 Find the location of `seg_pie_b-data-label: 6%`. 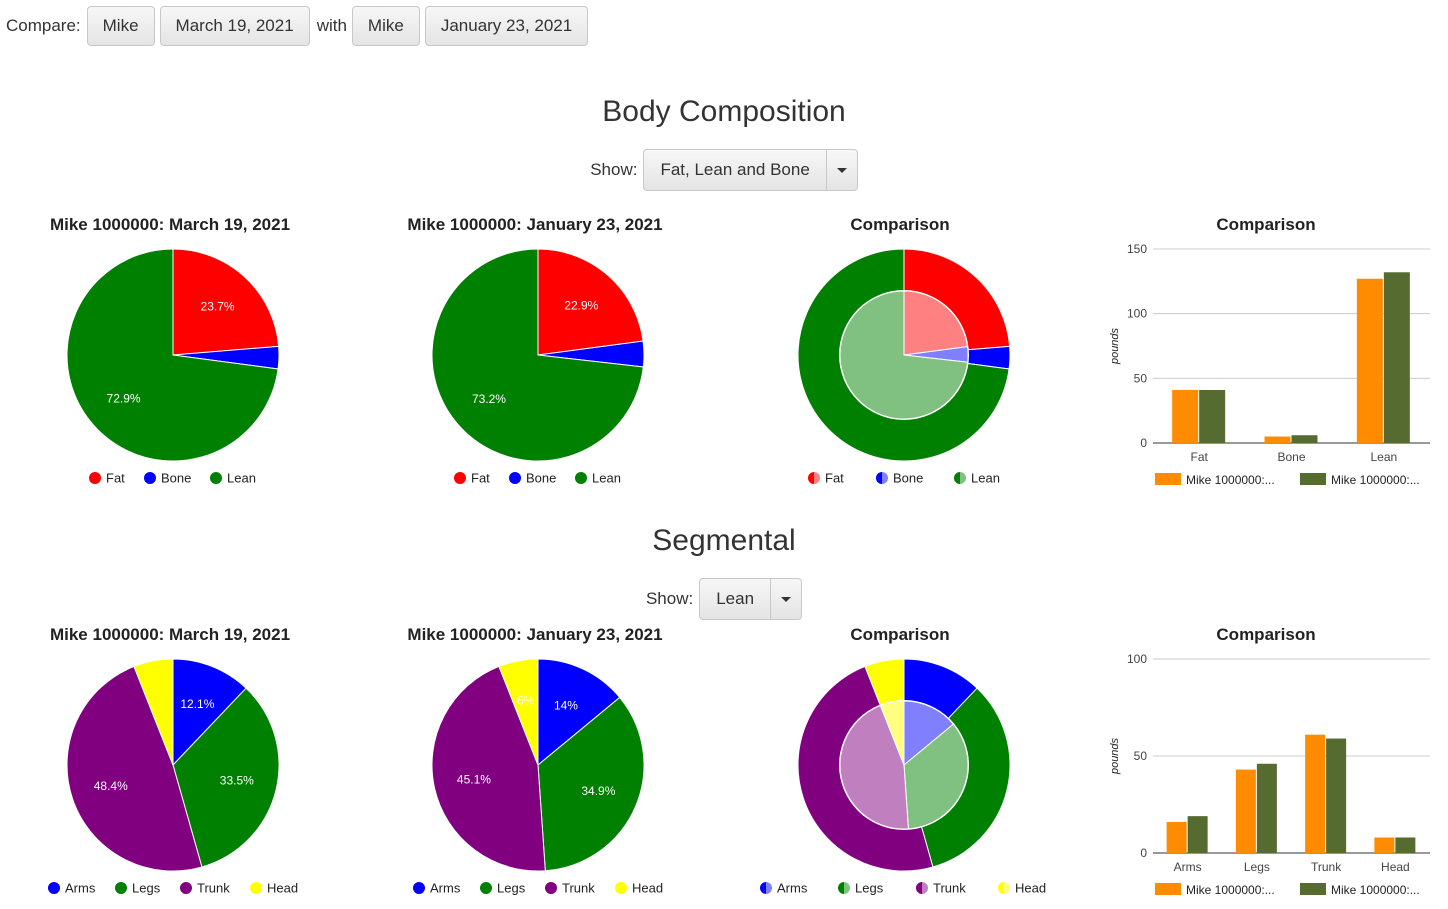

seg_pie_b-data-label: 6% is located at coordinates (526, 700).